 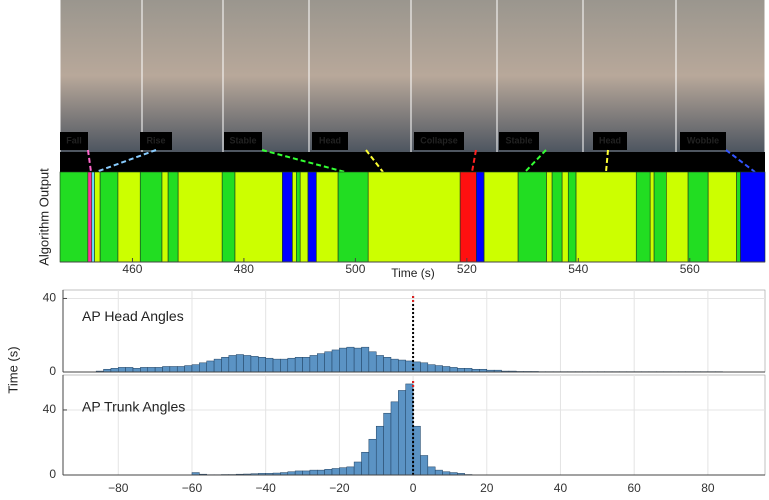 I want to click on x-tick-label: 60, so click(x=635, y=488).